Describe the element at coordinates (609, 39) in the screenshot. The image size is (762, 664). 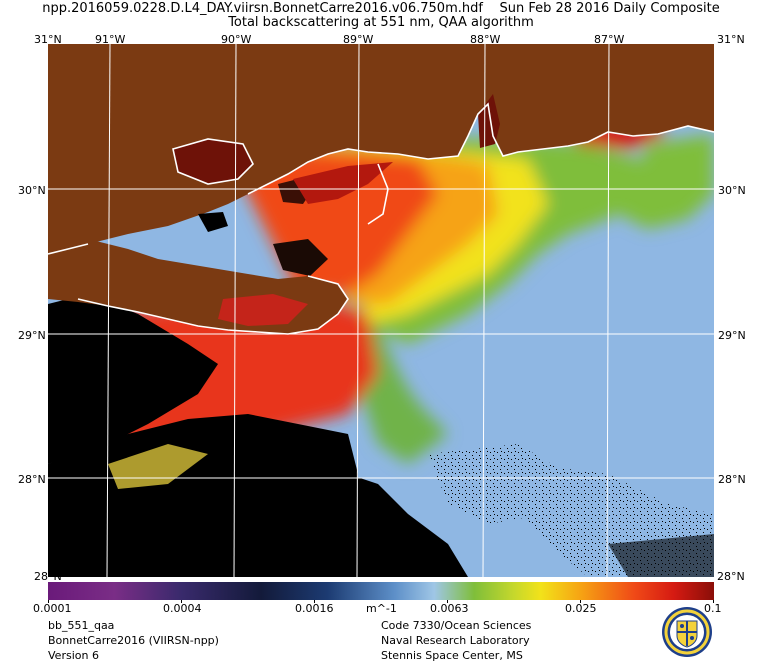
I see `lon-label-87w: 87°W` at that location.